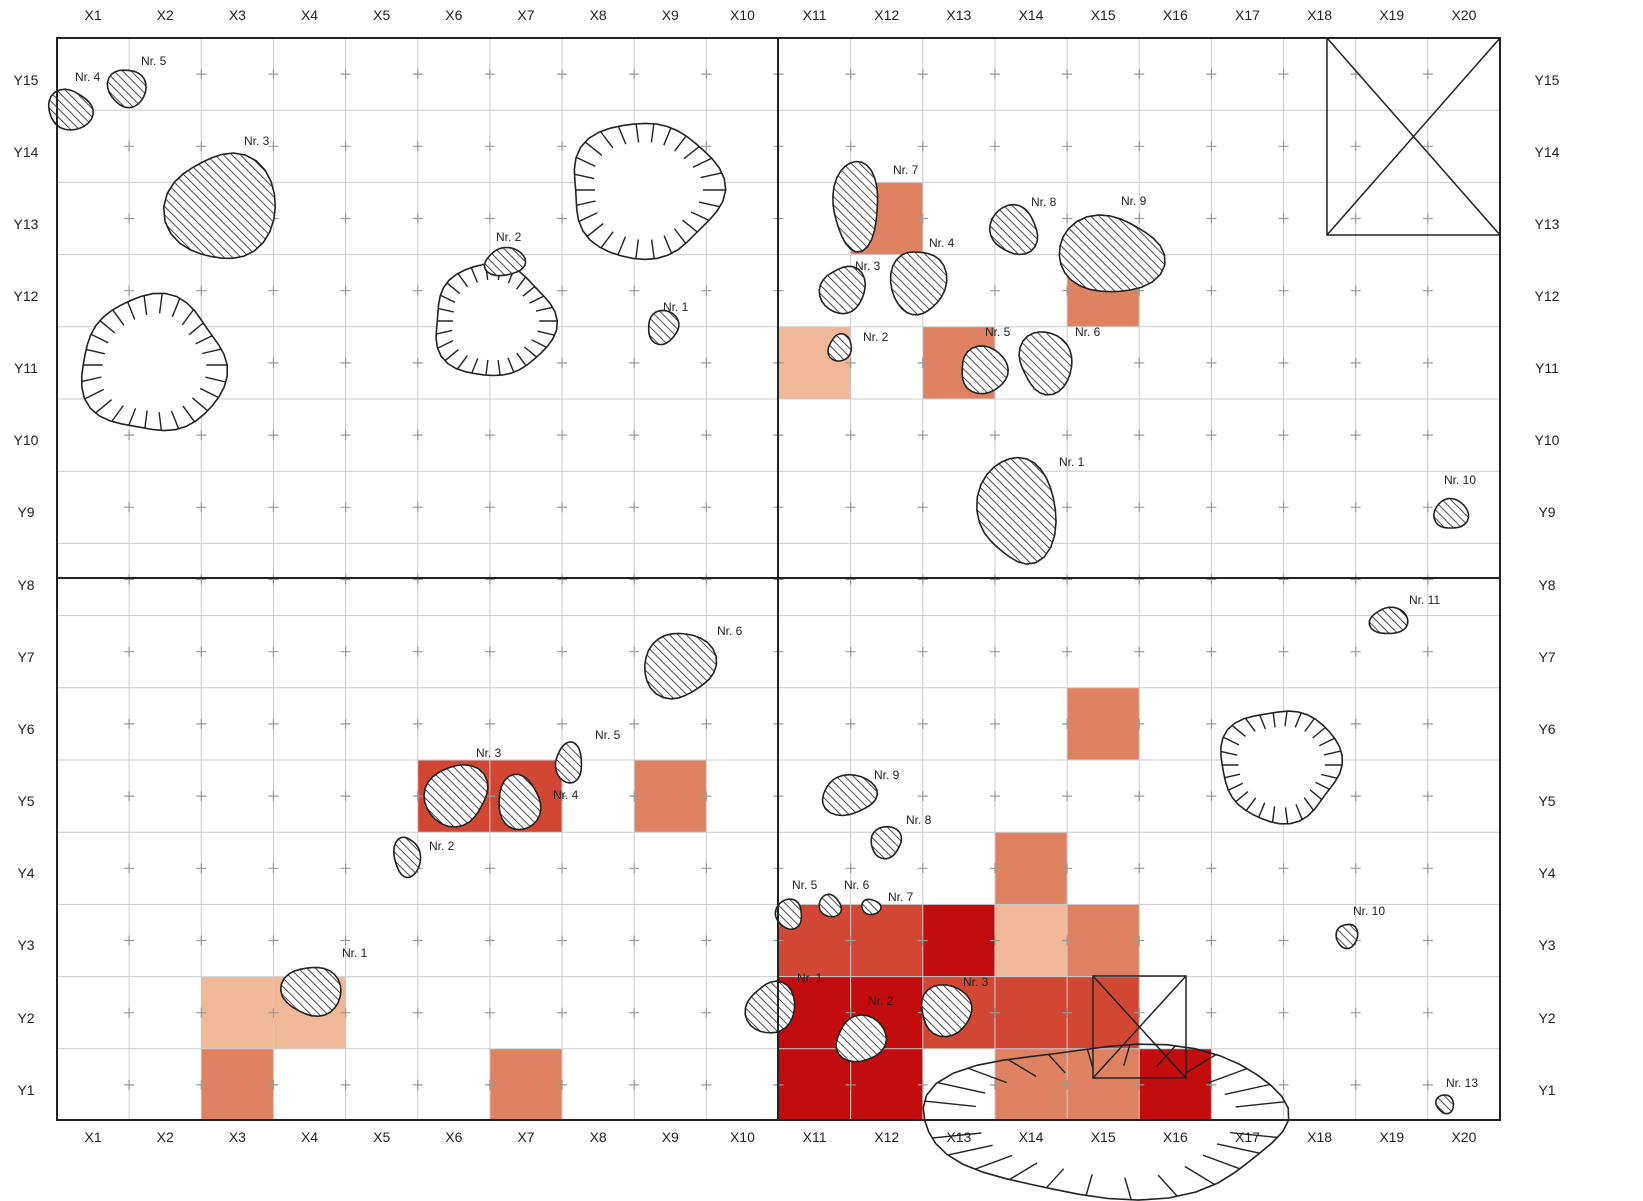  Describe the element at coordinates (958, 1137) in the screenshot. I see `x-axis-label-bottom: X13` at that location.